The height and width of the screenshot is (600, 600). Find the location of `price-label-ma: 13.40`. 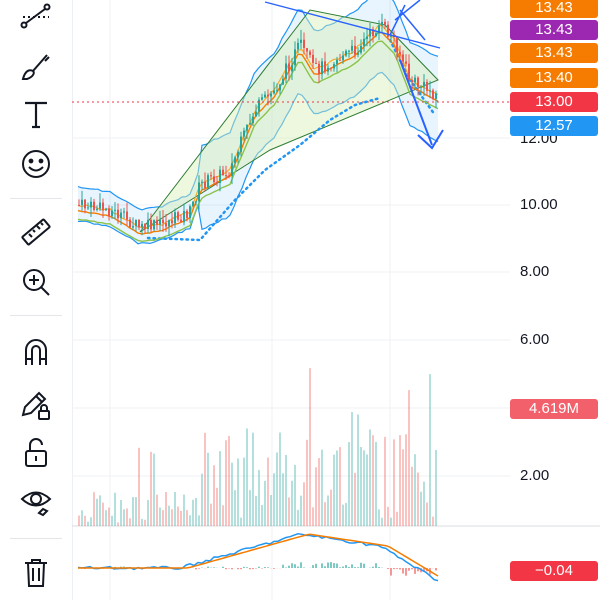

price-label-ma: 13.40 is located at coordinates (554, 78).